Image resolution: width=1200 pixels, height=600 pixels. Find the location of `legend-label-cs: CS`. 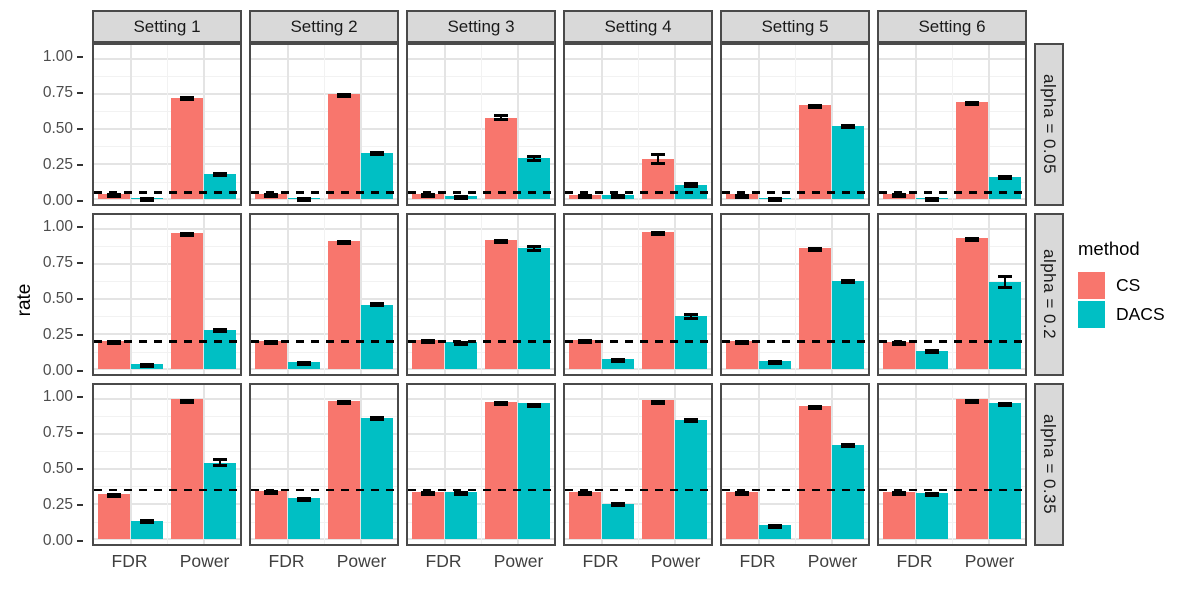

legend-label-cs: CS is located at coordinates (1128, 285).